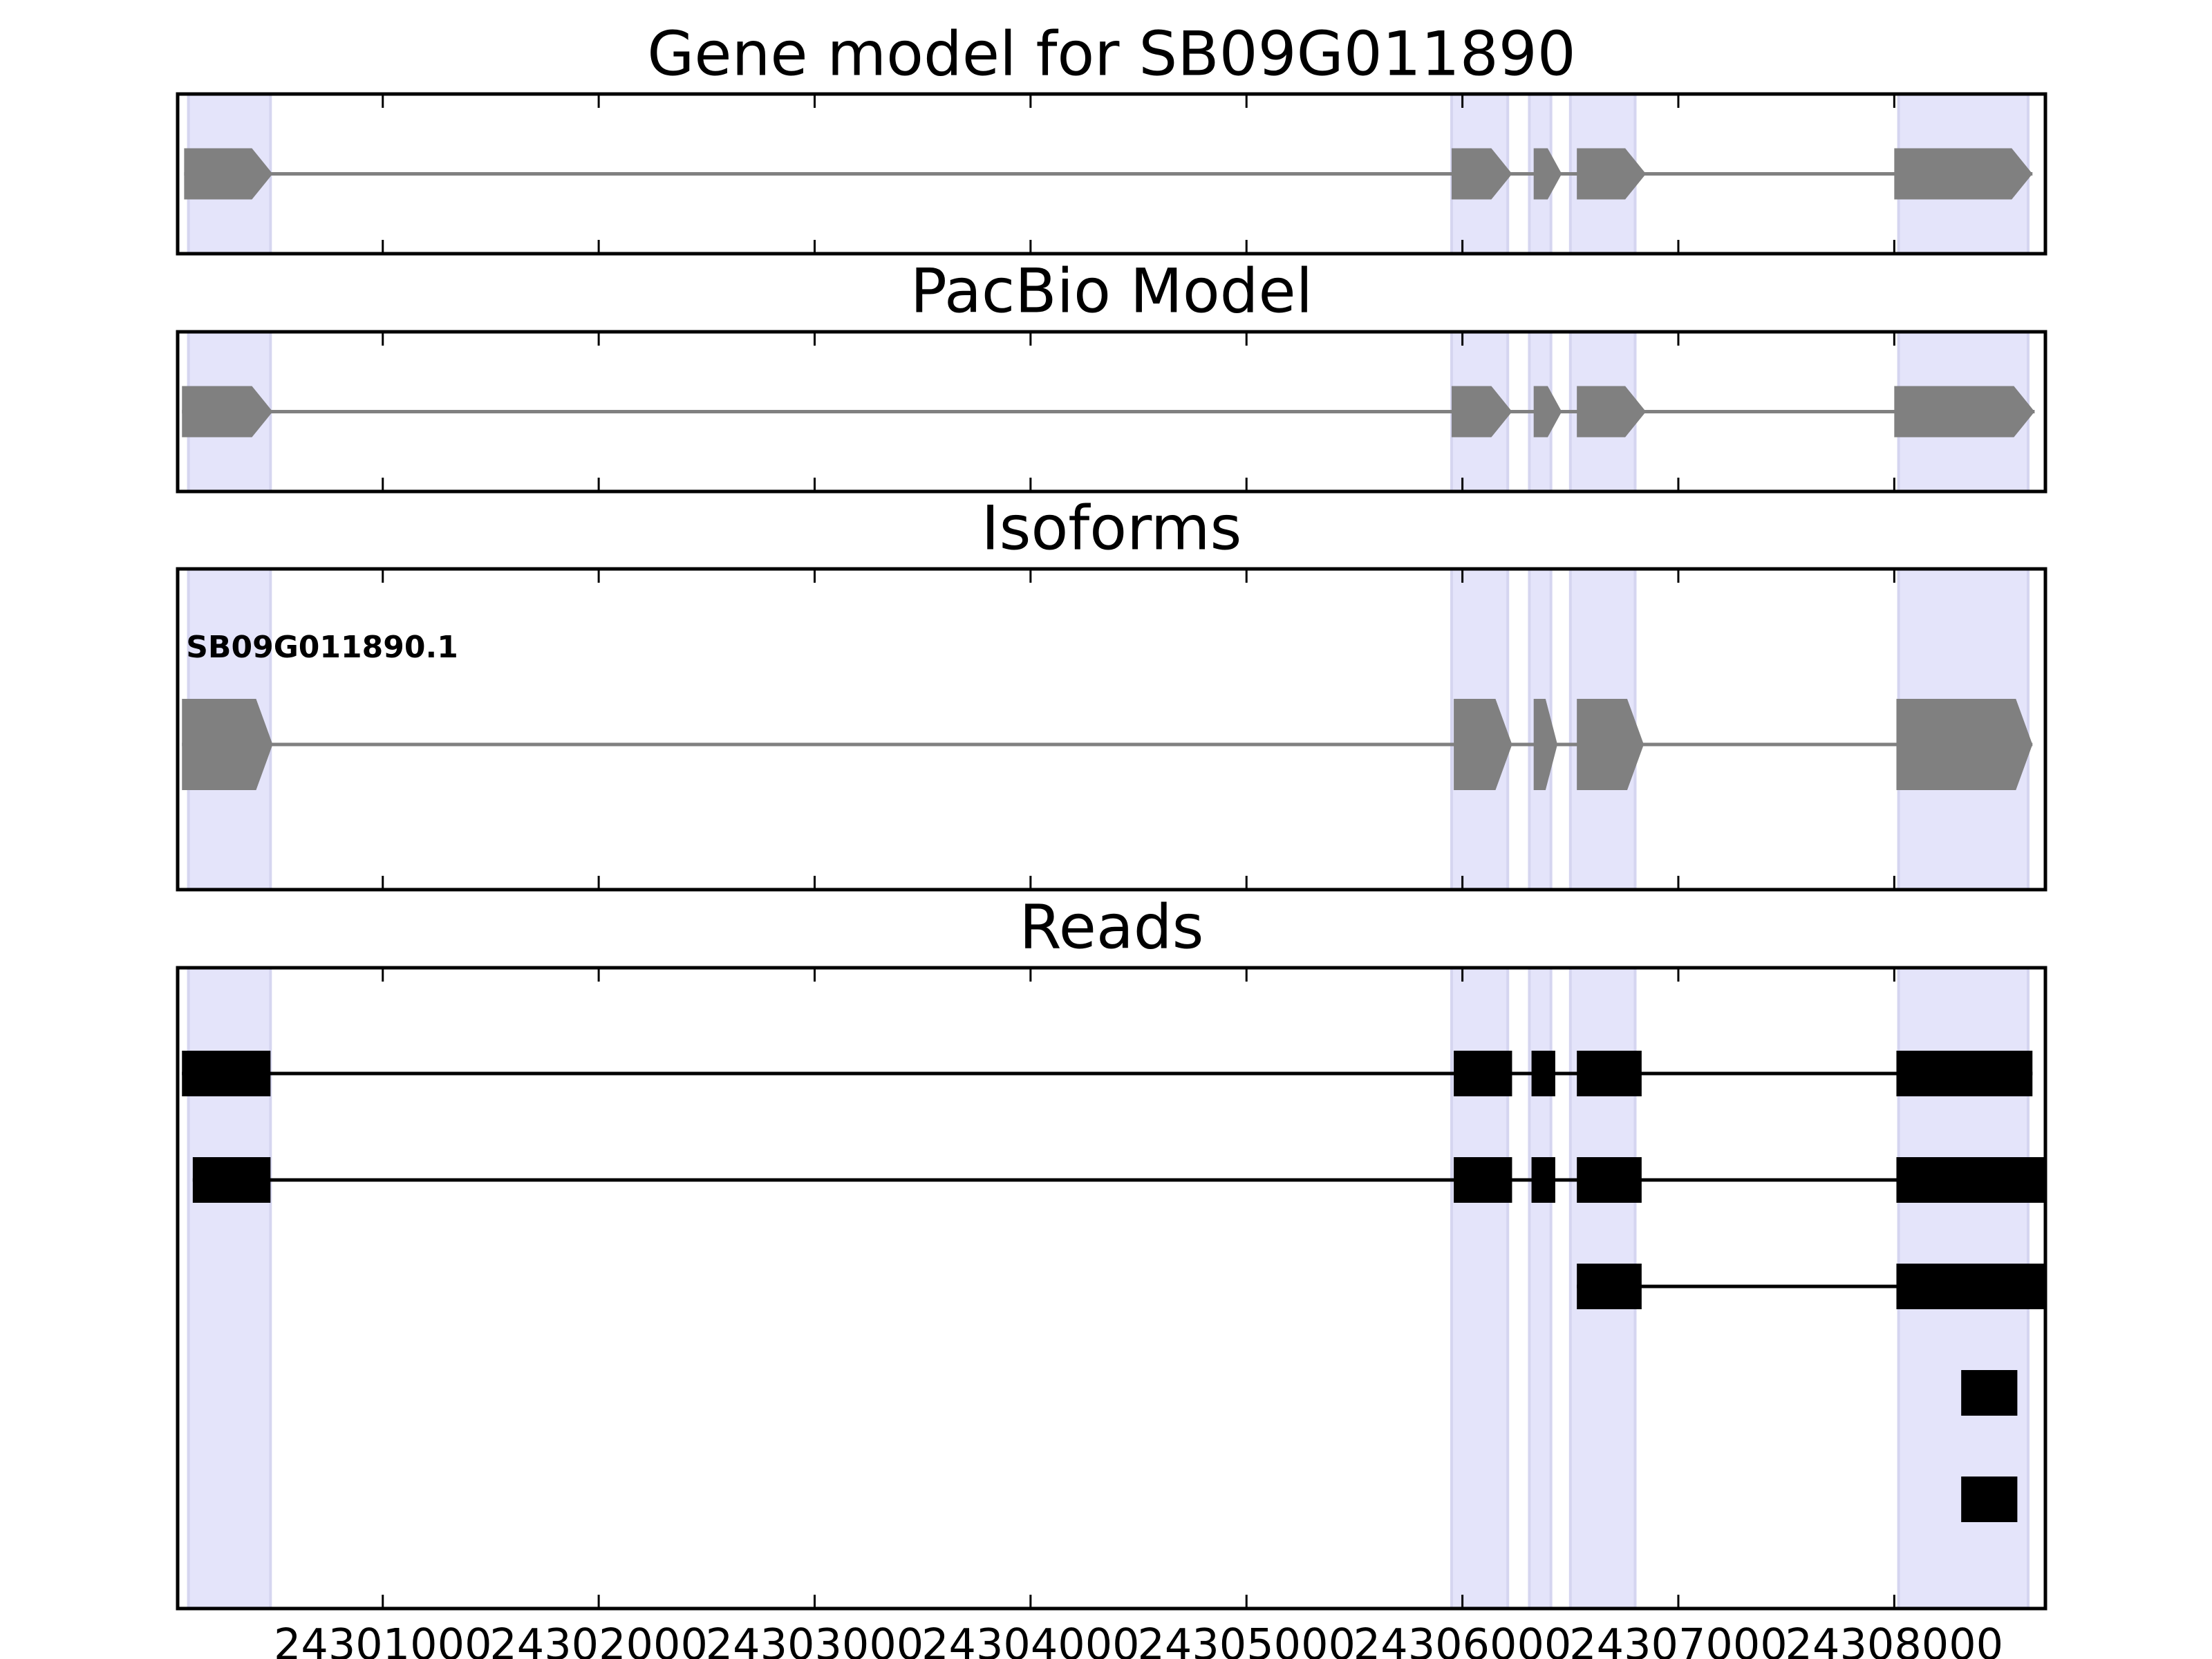 This screenshot has width=2212, height=1659. Describe the element at coordinates (322, 647) in the screenshot. I see `isoform-label: SB09G011890.1` at that location.